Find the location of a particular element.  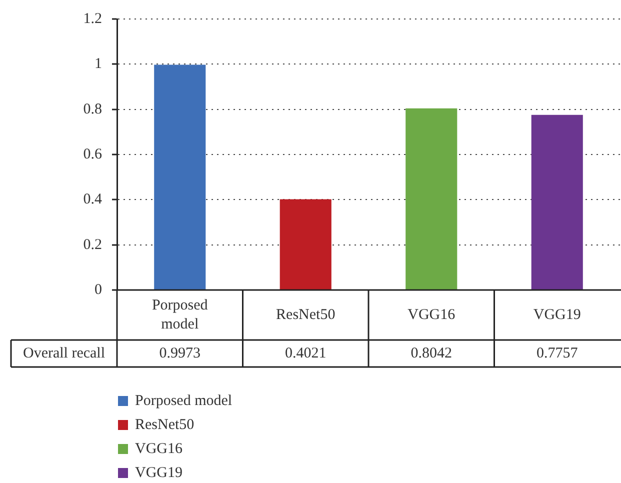

category-label: ResNet50 is located at coordinates (164, 424).